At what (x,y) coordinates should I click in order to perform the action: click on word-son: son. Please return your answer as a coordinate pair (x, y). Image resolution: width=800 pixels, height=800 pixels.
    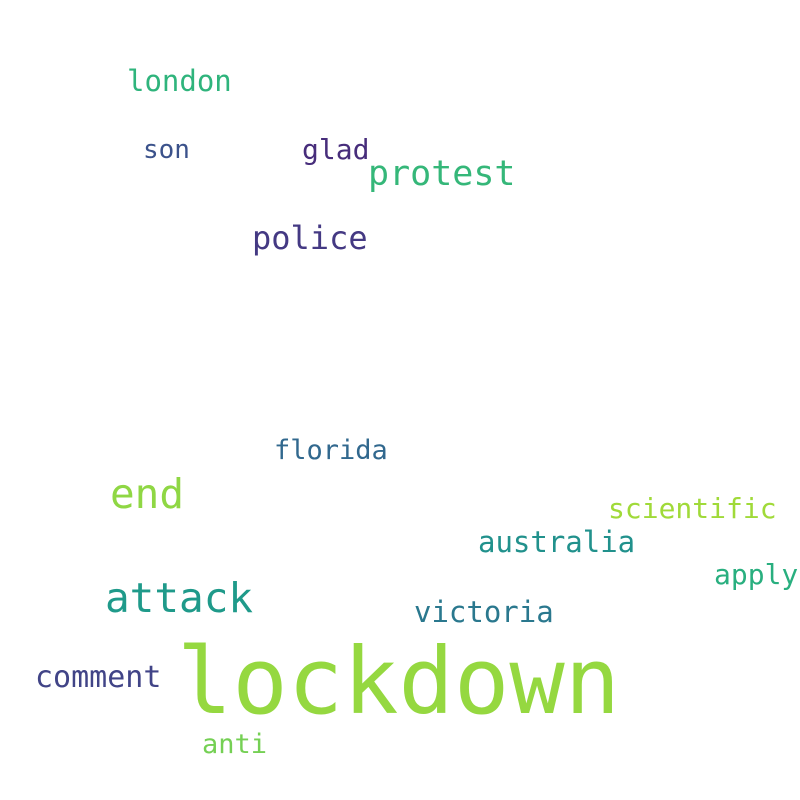
    Looking at the image, I should click on (166, 150).